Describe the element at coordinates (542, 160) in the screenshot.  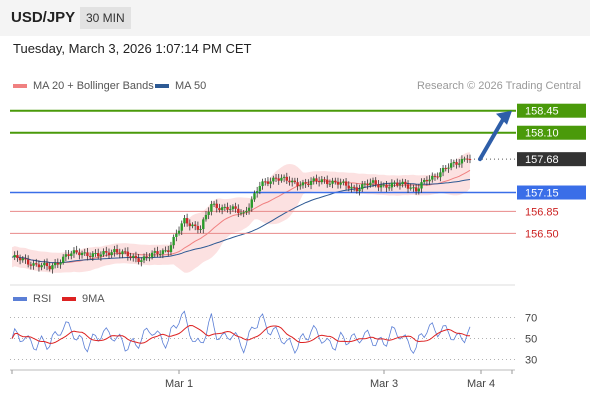
I see `last-price-label: 157.68` at that location.